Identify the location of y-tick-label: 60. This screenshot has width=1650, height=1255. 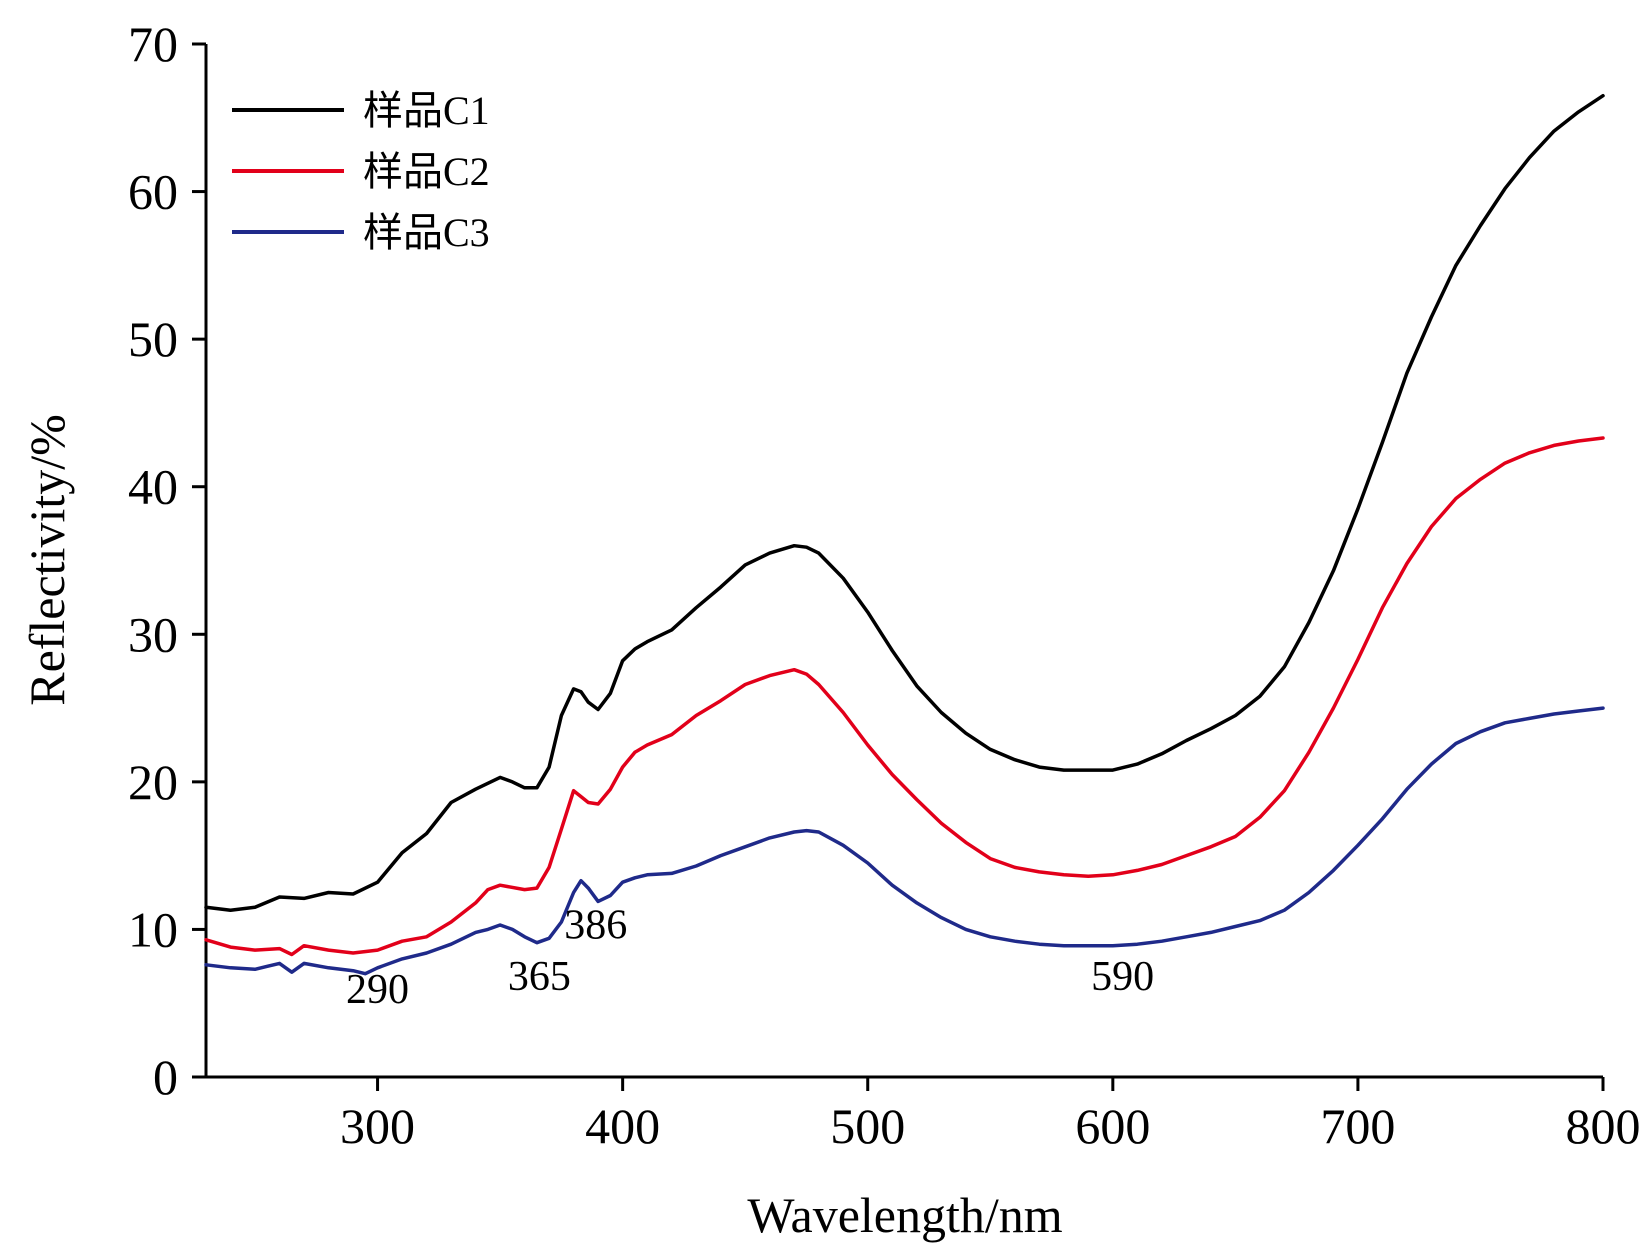
(153, 192).